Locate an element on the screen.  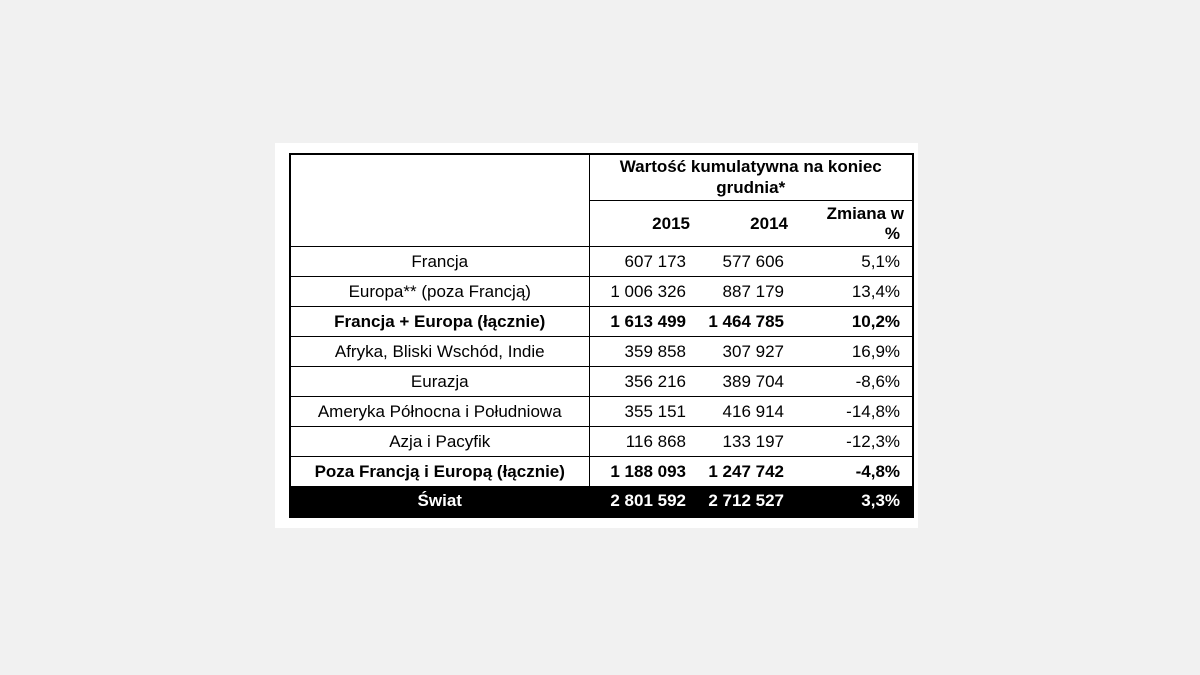
row-label: Ameryka Północna i Południowa is located at coordinates (440, 411).